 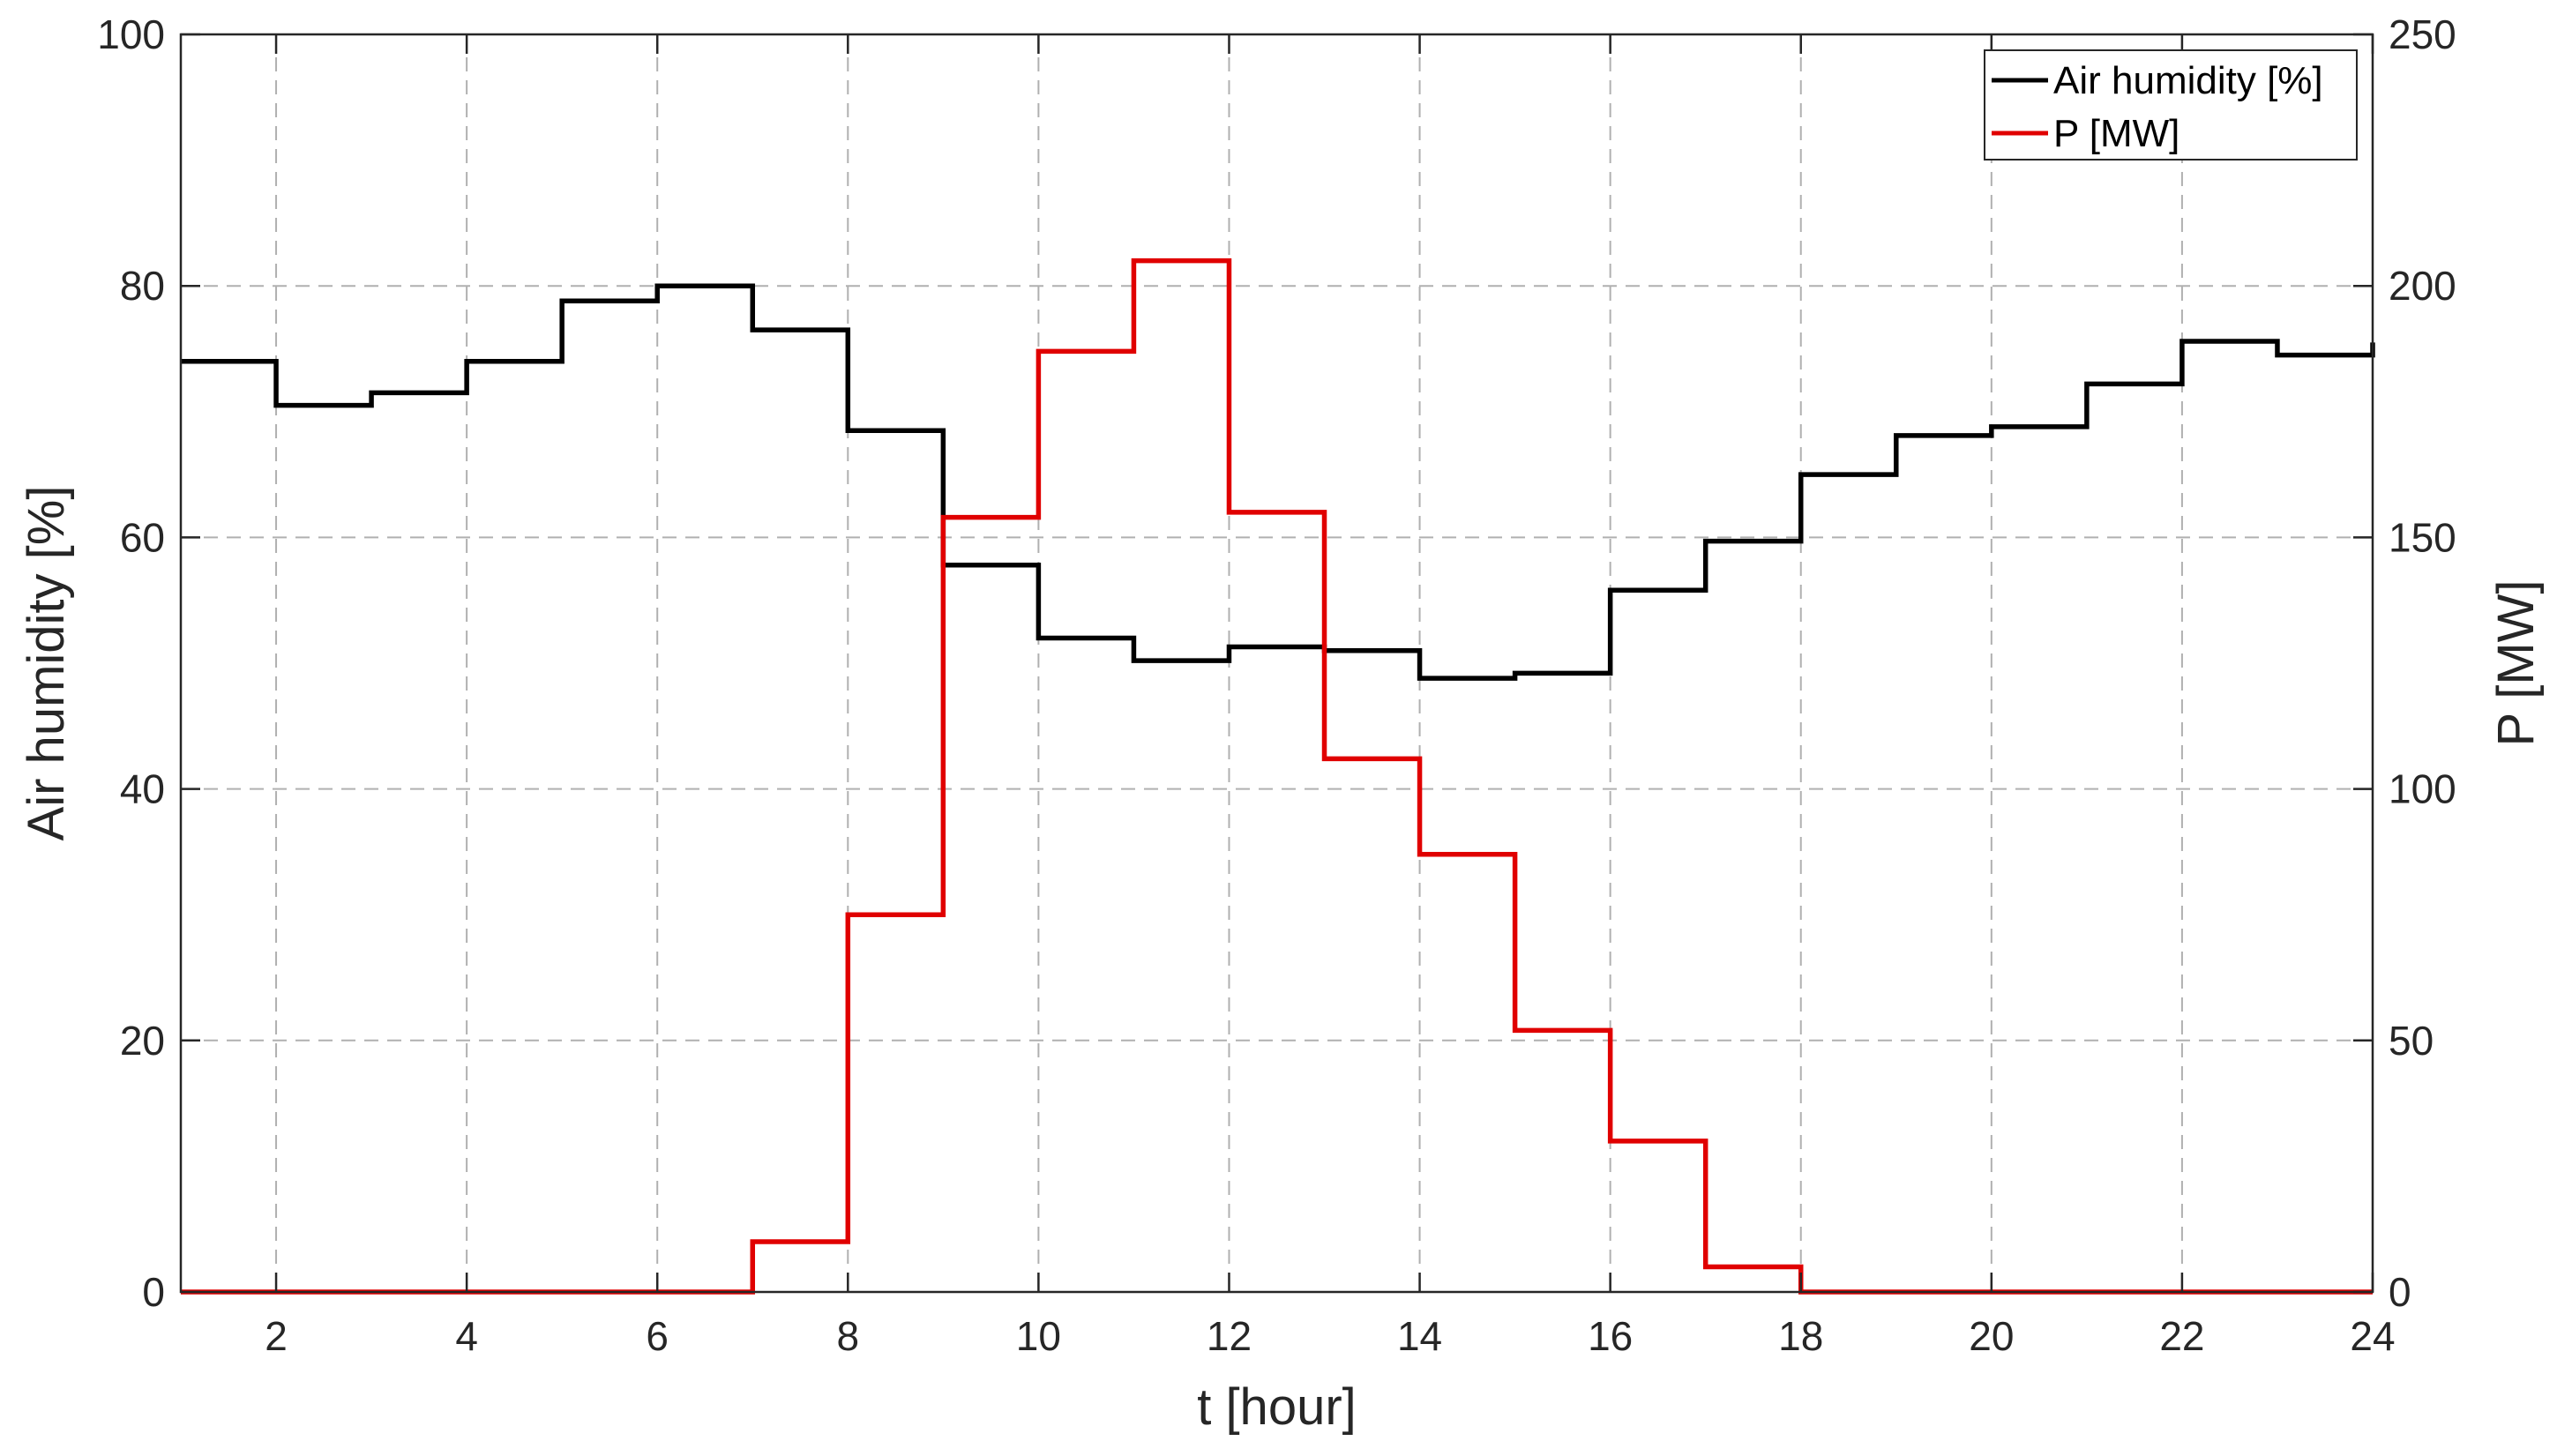 I want to click on y-right-tick-label-5: 250, so click(x=2422, y=34).